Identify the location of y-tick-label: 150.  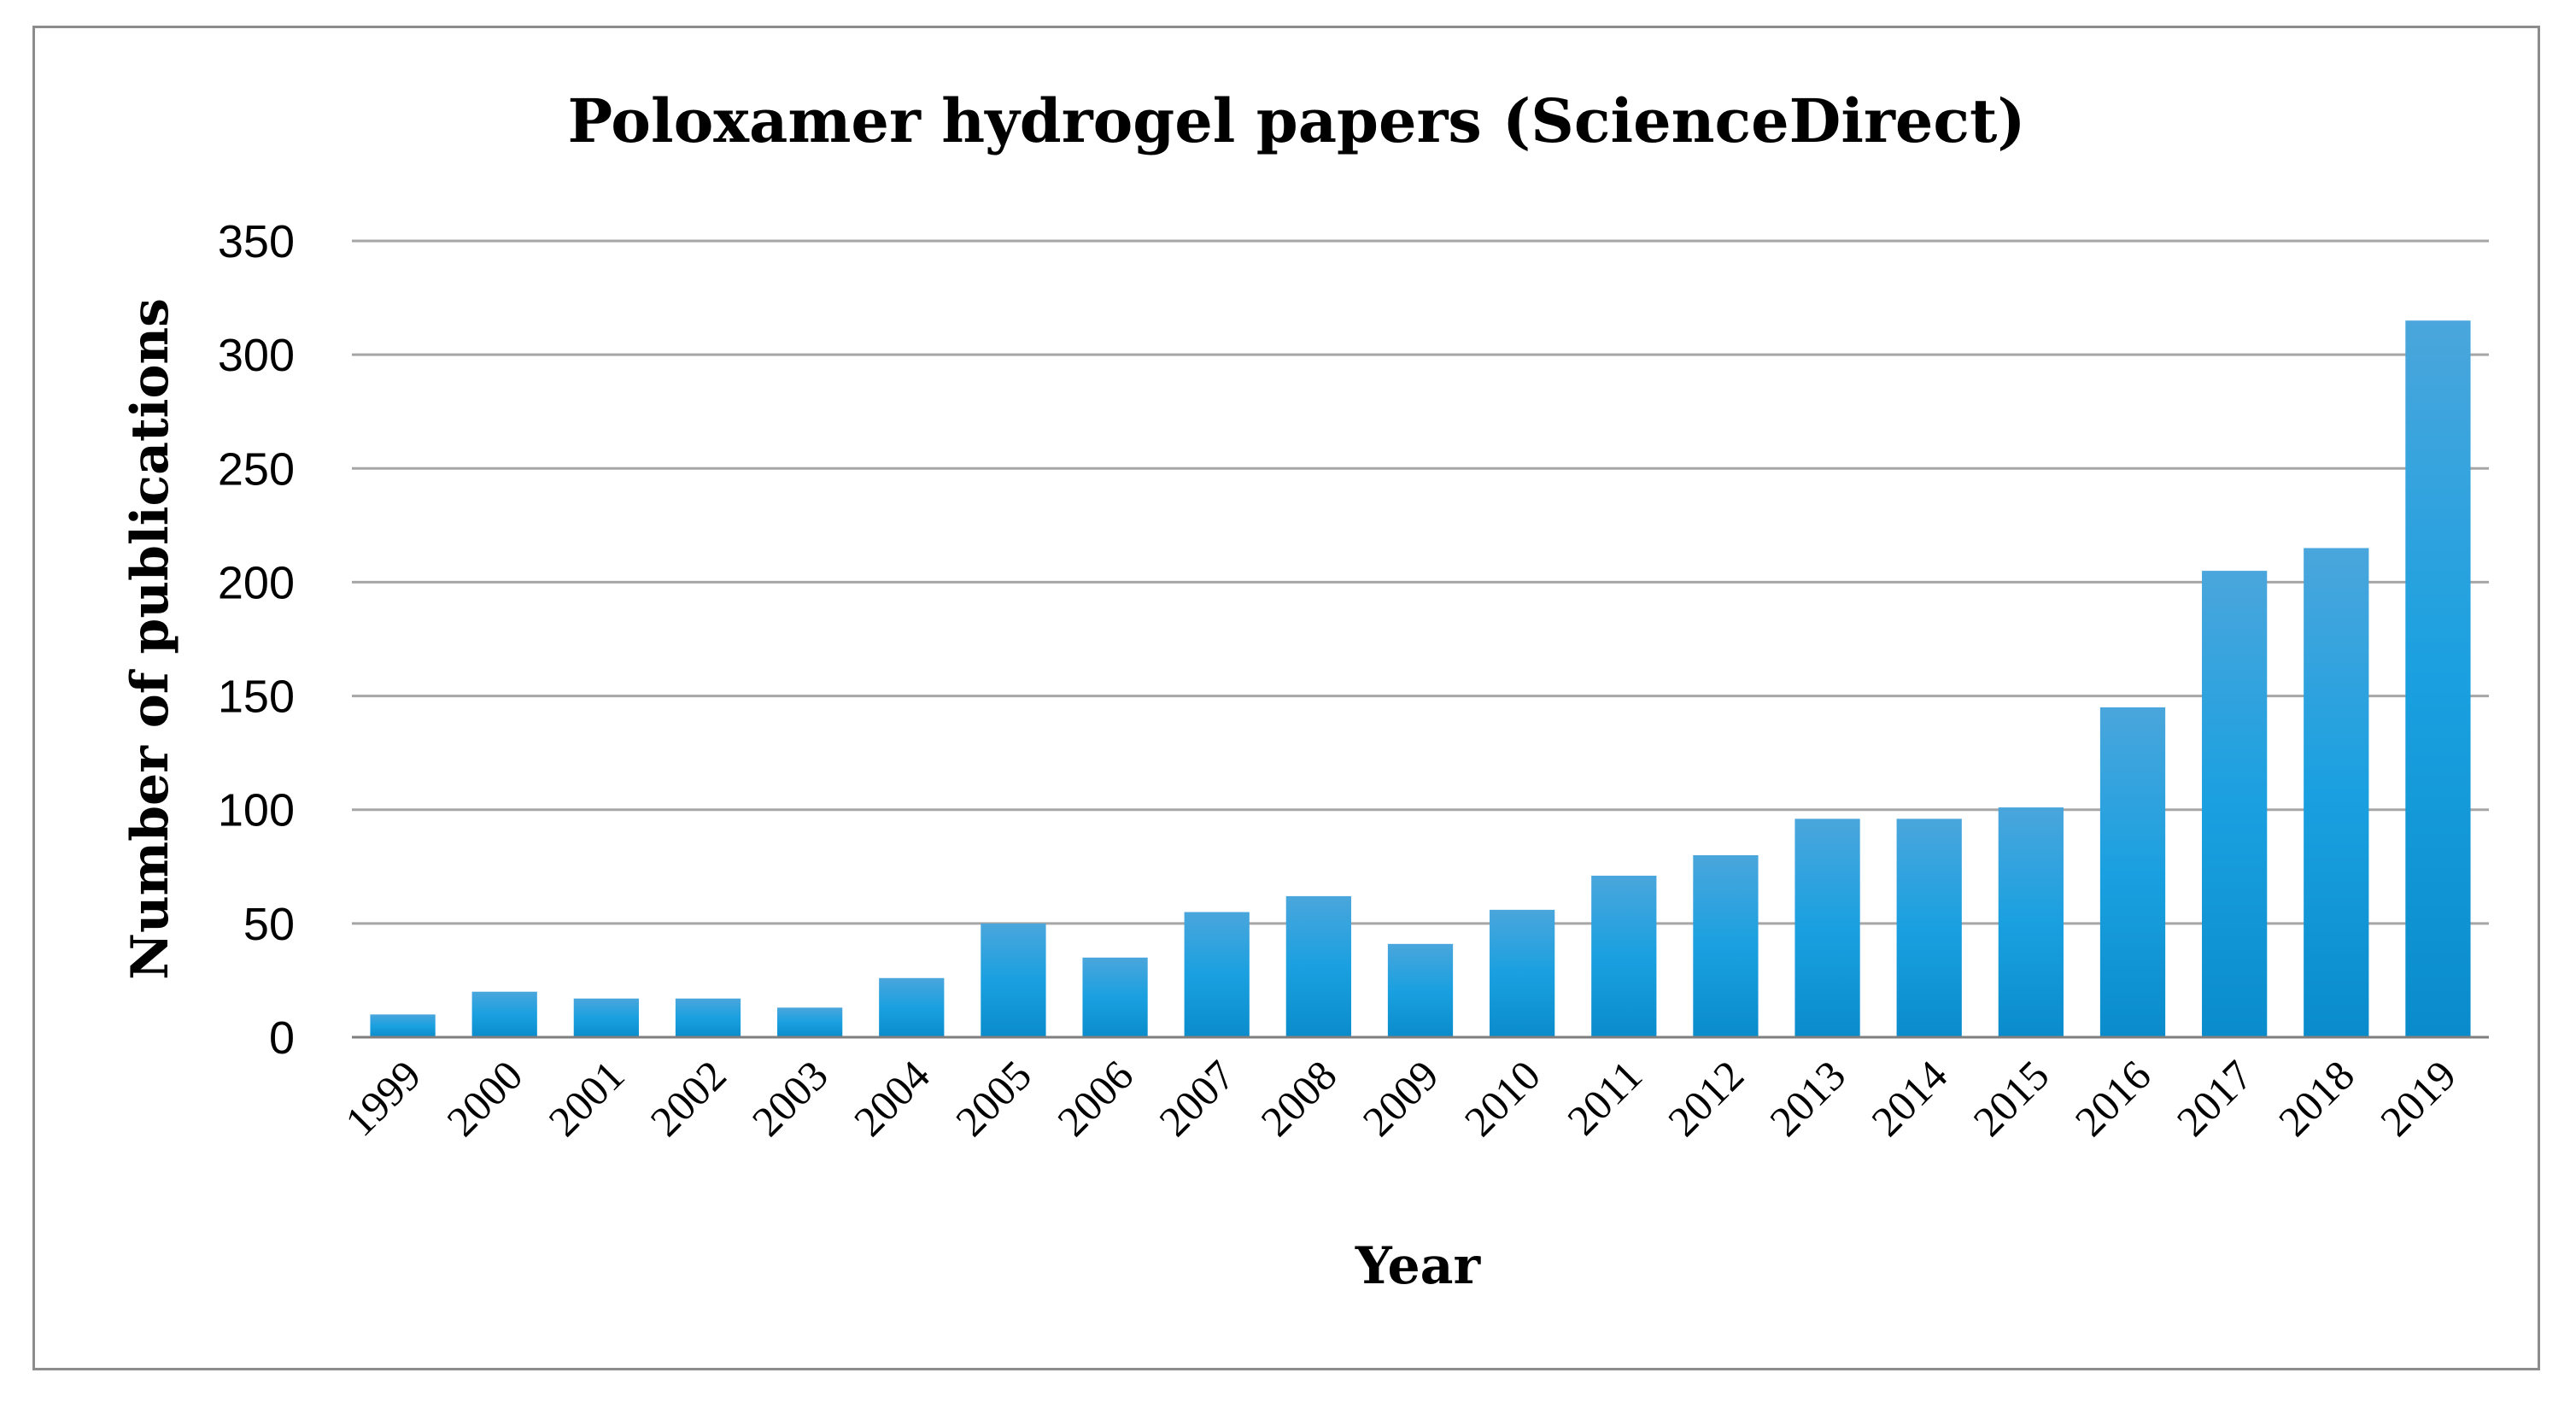
(256, 697).